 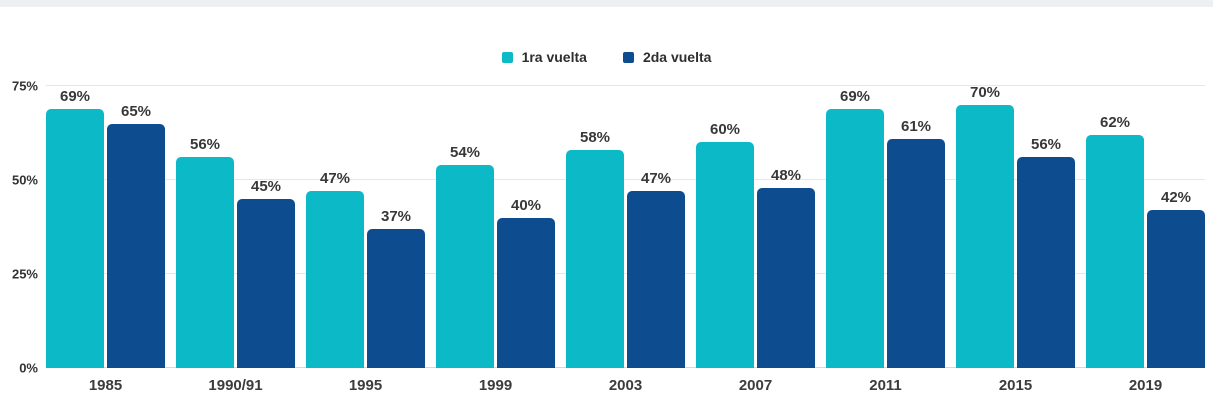 I want to click on bar-column: 37%, so click(x=396, y=225).